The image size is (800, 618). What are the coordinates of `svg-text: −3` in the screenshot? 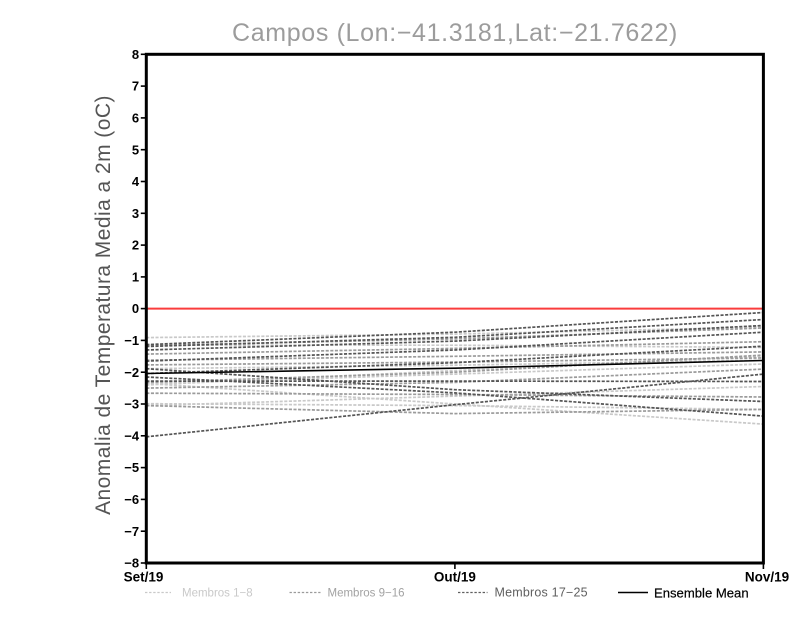 It's located at (131, 404).